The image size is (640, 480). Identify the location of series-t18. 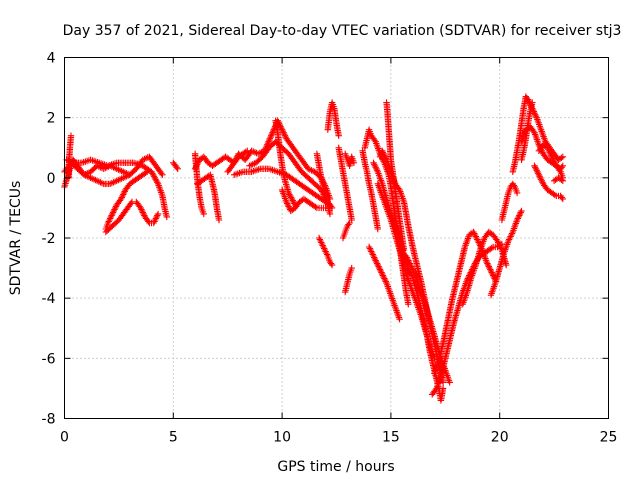
(325, 251).